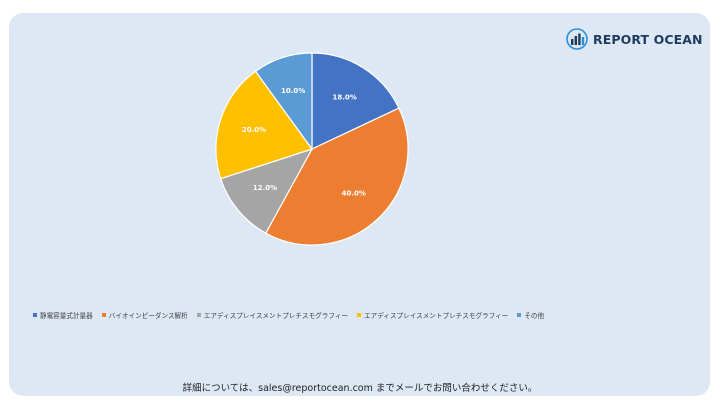 The width and height of the screenshot is (720, 405). Describe the element at coordinates (345, 97) in the screenshot. I see `slice-data-label-1: 18.0%` at that location.